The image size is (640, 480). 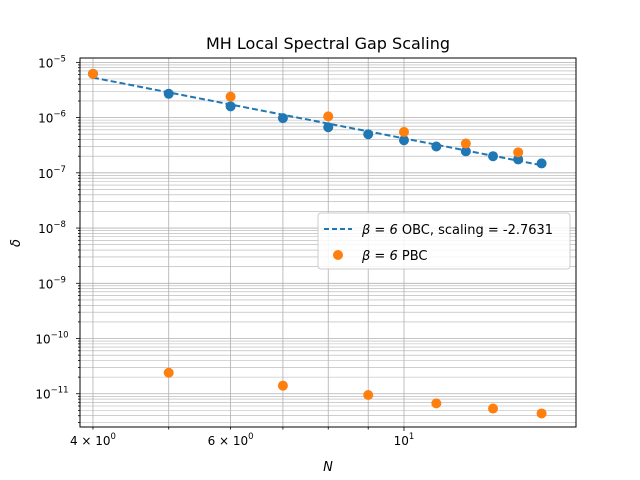 What do you see at coordinates (57, 239) in the screenshot?
I see `y-axis-ticks: 10⁻¹¹ 10⁻¹⁰ 10⁻⁹ 10⁻⁸ 10⁻⁷ 10⁻⁶ 10⁻⁵` at bounding box center [57, 239].